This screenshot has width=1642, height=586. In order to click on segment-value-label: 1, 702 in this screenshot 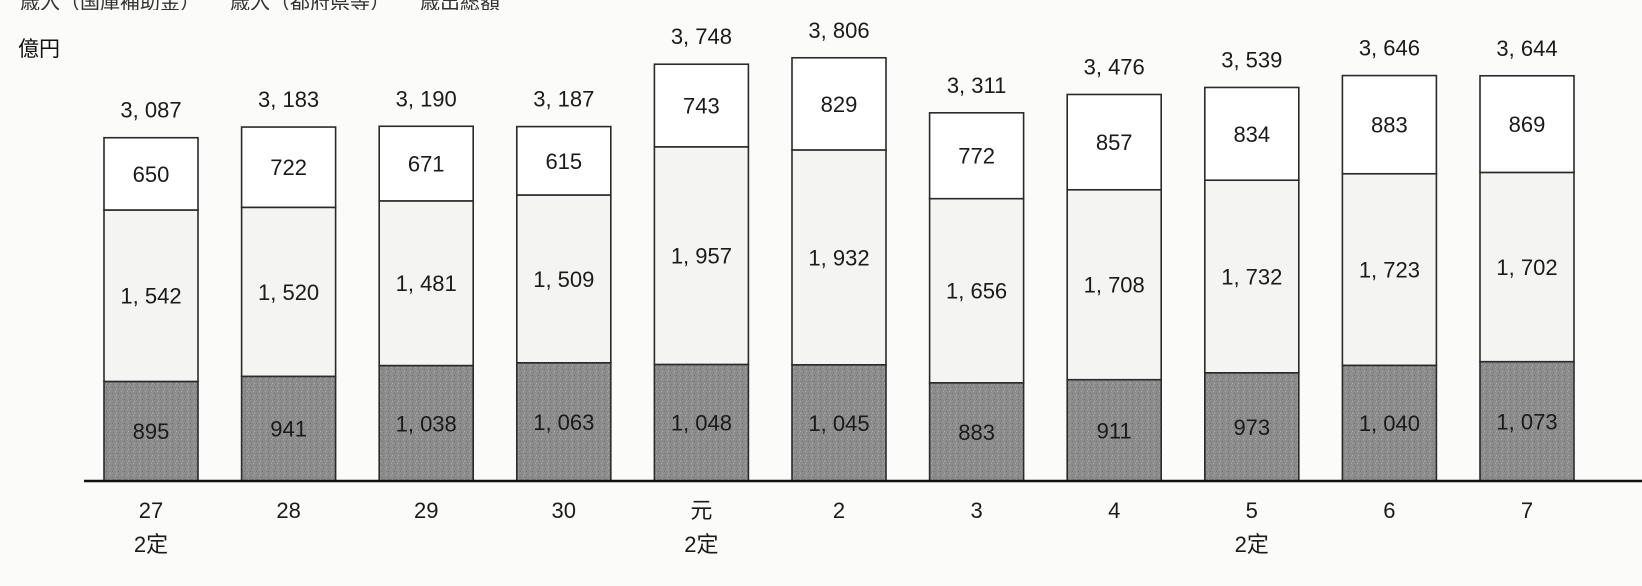, I will do `click(1526, 267)`.